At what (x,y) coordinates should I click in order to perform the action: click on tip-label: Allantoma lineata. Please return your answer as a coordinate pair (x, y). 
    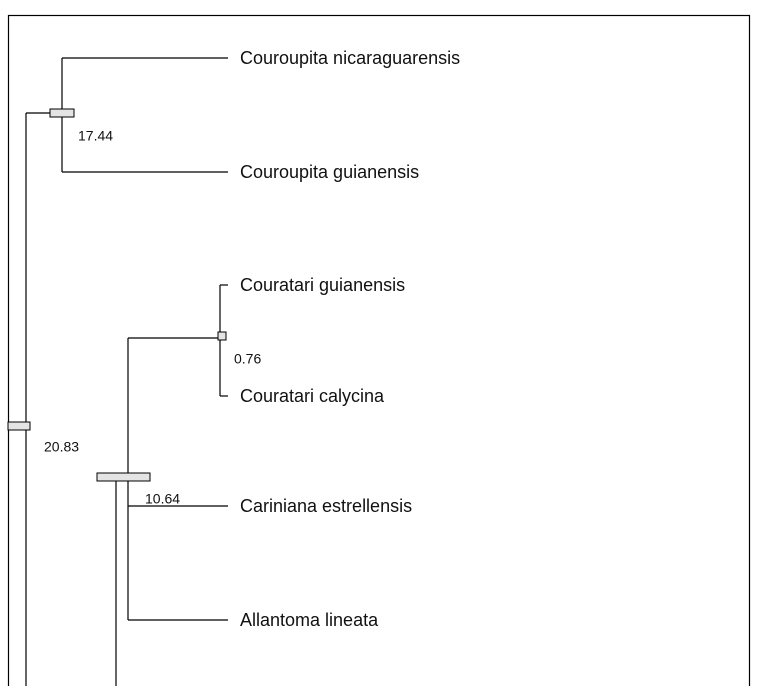
    Looking at the image, I should click on (309, 620).